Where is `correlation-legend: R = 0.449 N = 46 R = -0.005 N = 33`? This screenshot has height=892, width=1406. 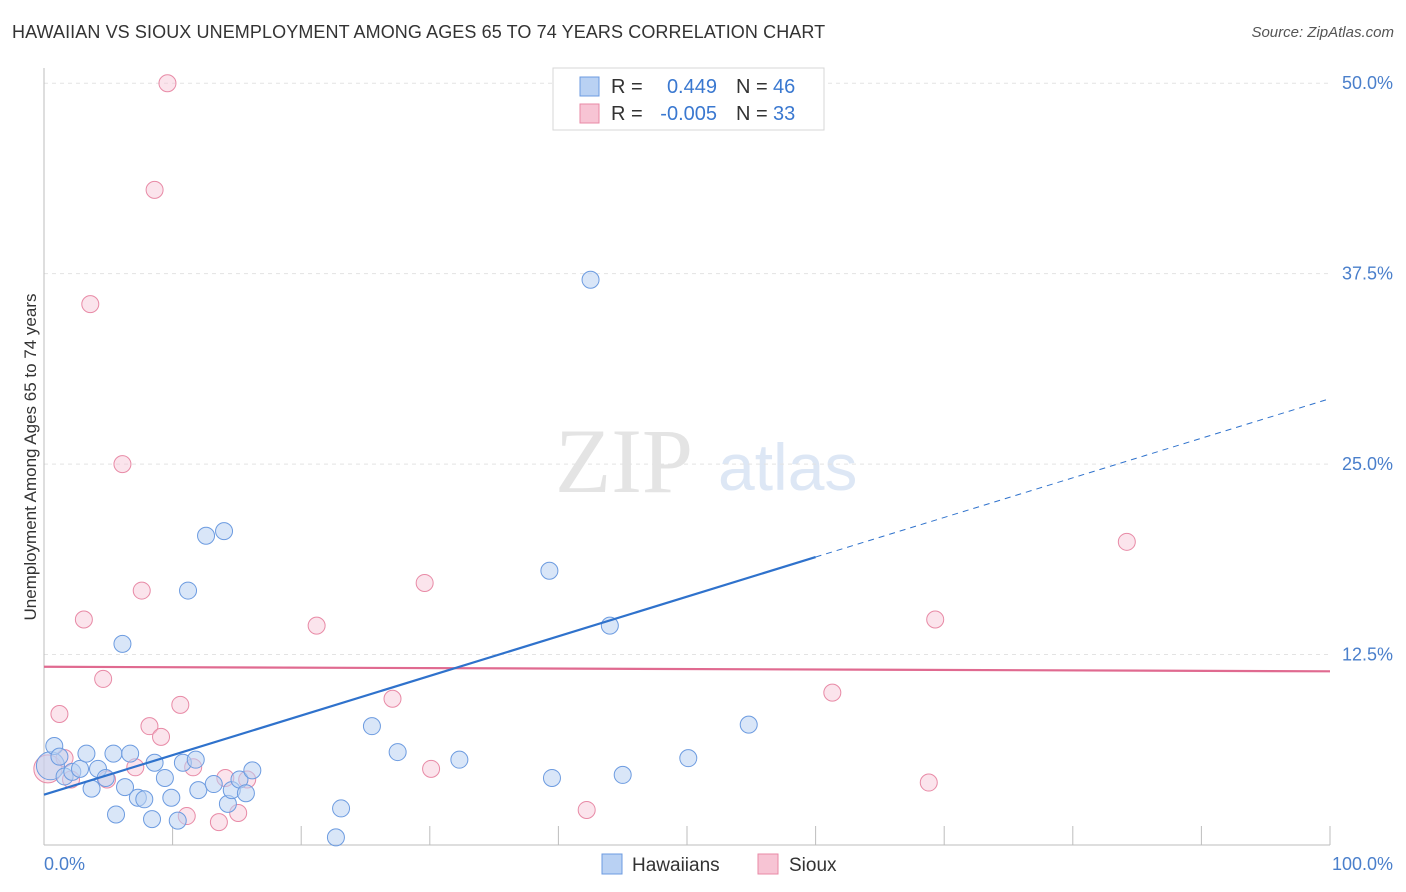 correlation-legend: R = 0.449 N = 46 R = -0.005 N = 33 is located at coordinates (688, 99).